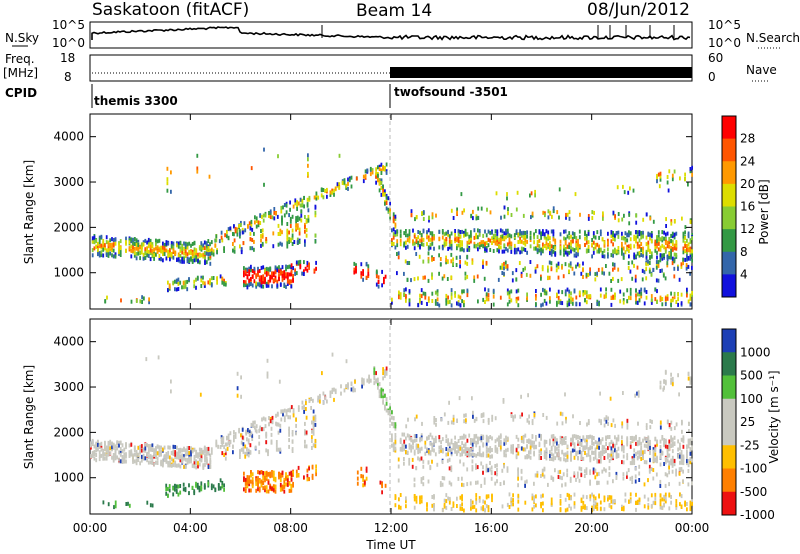 The image size is (800, 554). What do you see at coordinates (747, 229) in the screenshot?
I see `colorbar-tick-label: 12` at bounding box center [747, 229].